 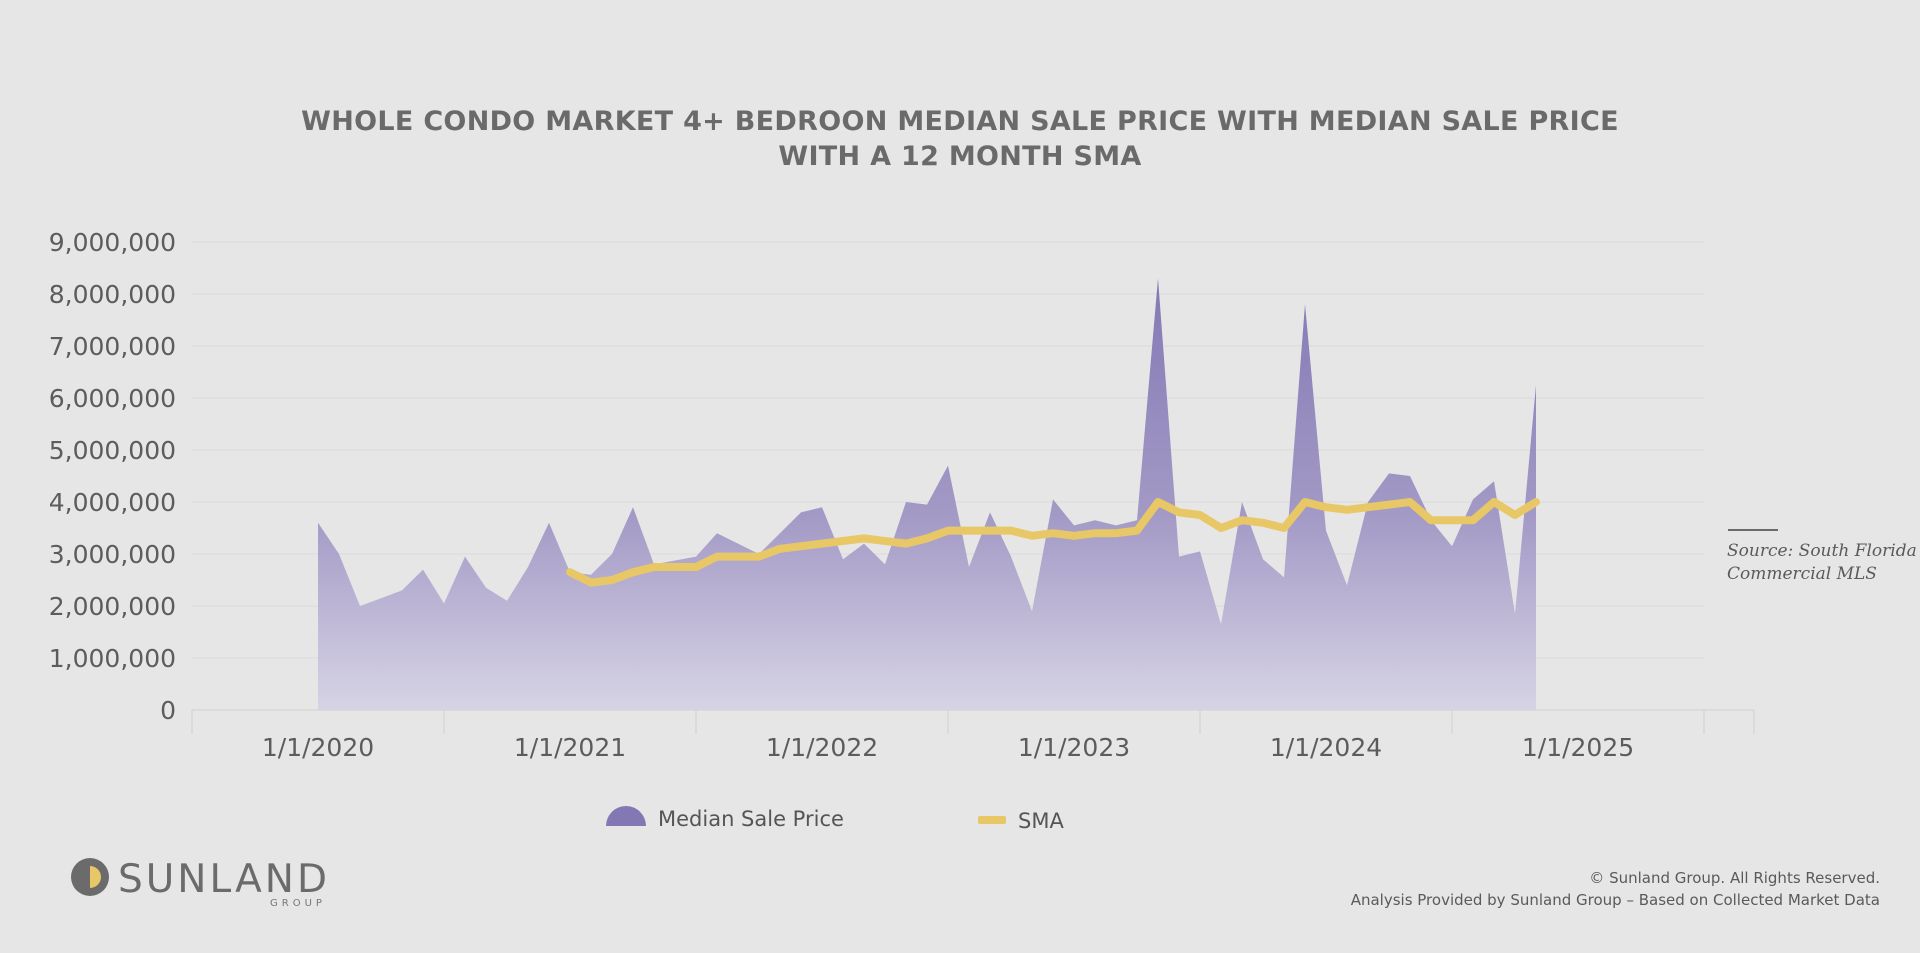 What do you see at coordinates (318, 747) in the screenshot?
I see `x-tick-label: 1/1/2020` at bounding box center [318, 747].